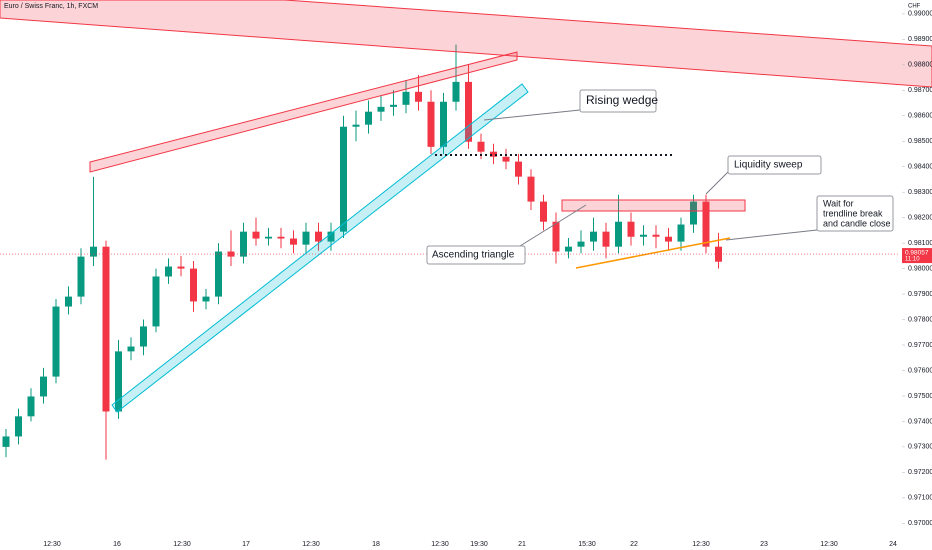  I want to click on y-tick-label: 0.99000, so click(920, 14).